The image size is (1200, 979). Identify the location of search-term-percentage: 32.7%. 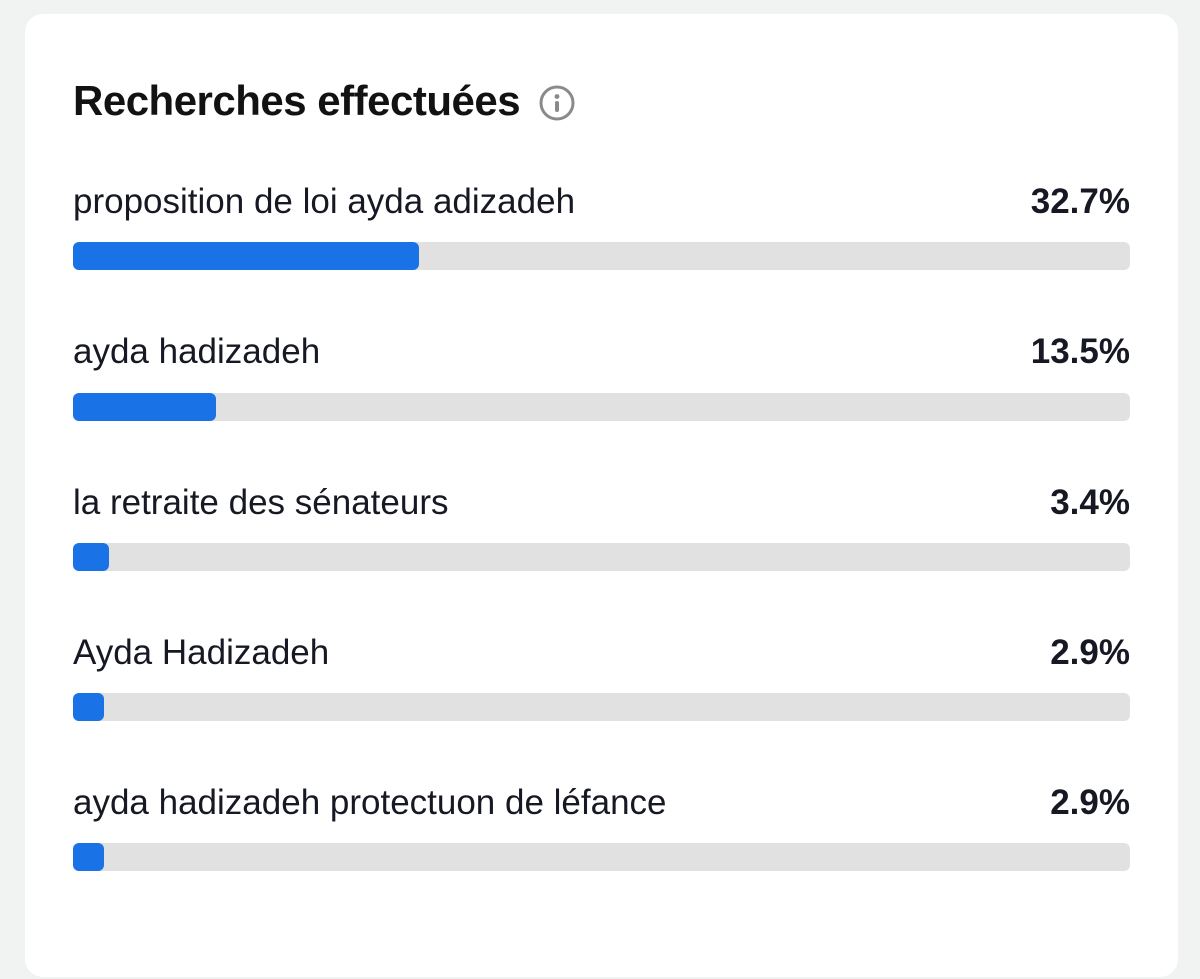
(1080, 202).